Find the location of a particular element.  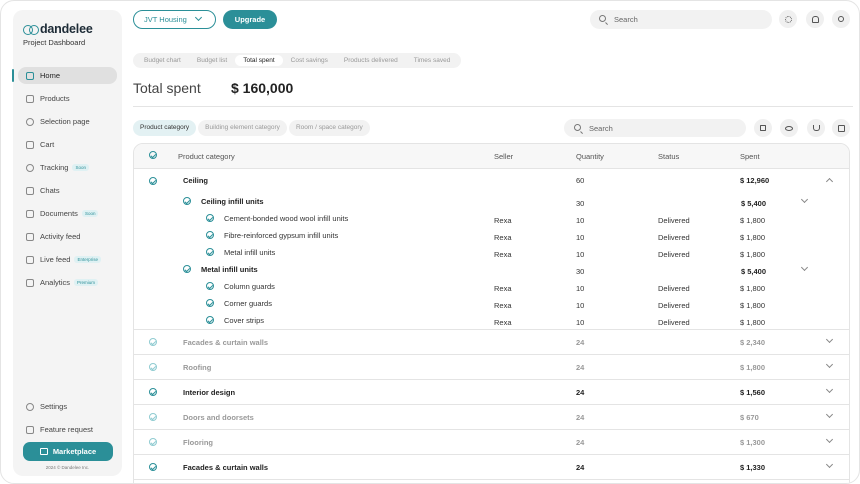

document-icon is located at coordinates (30, 213).